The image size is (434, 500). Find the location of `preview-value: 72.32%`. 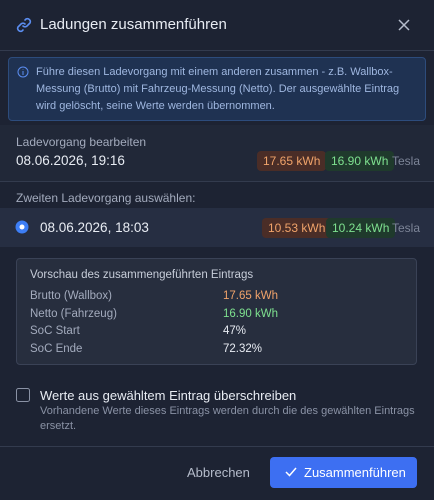

preview-value: 72.32% is located at coordinates (243, 348).